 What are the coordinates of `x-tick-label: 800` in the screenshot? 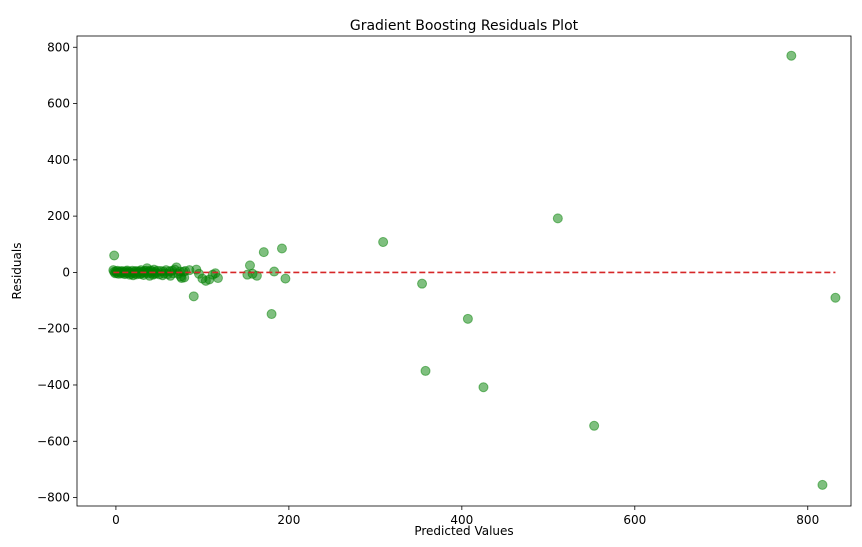 It's located at (807, 520).